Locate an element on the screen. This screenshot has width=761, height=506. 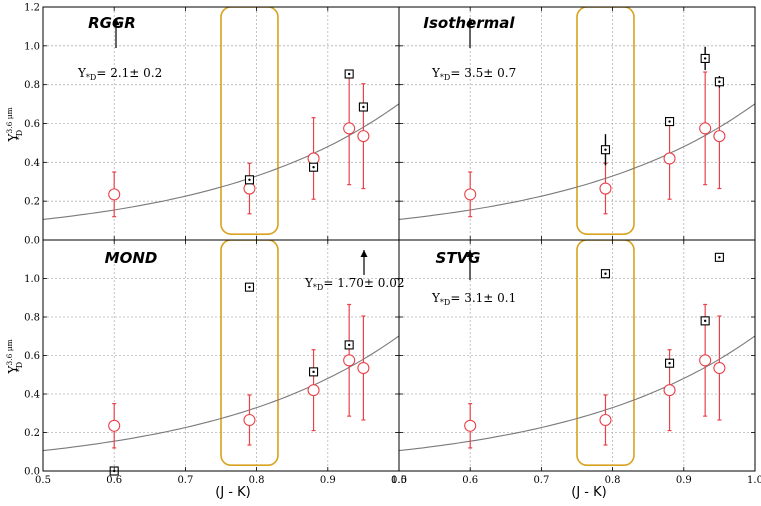
panel-title: RGGR is located at coordinates (112, 23).